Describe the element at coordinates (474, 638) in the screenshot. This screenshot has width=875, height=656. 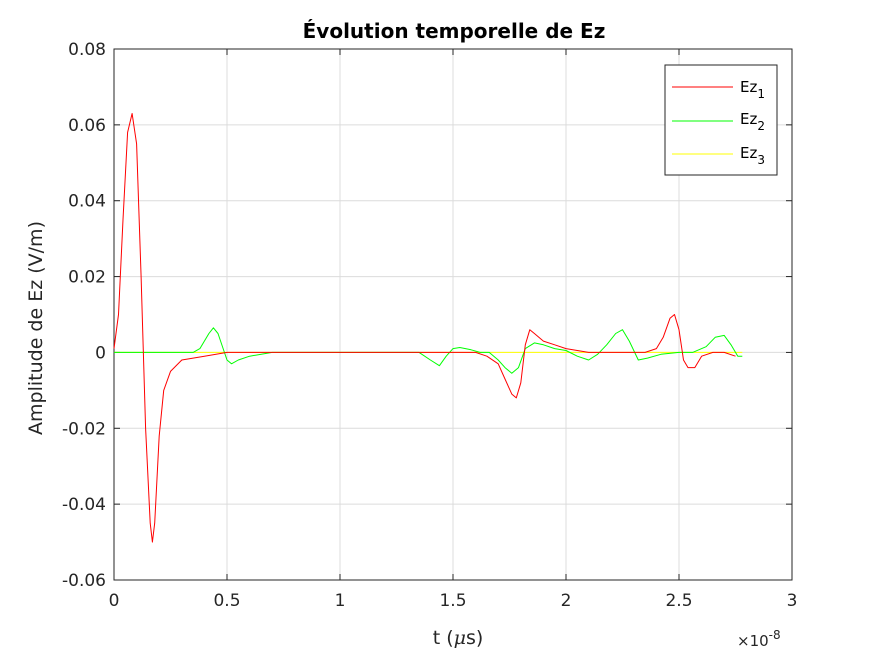
I see `x-axis-label-suffix: s)` at that location.